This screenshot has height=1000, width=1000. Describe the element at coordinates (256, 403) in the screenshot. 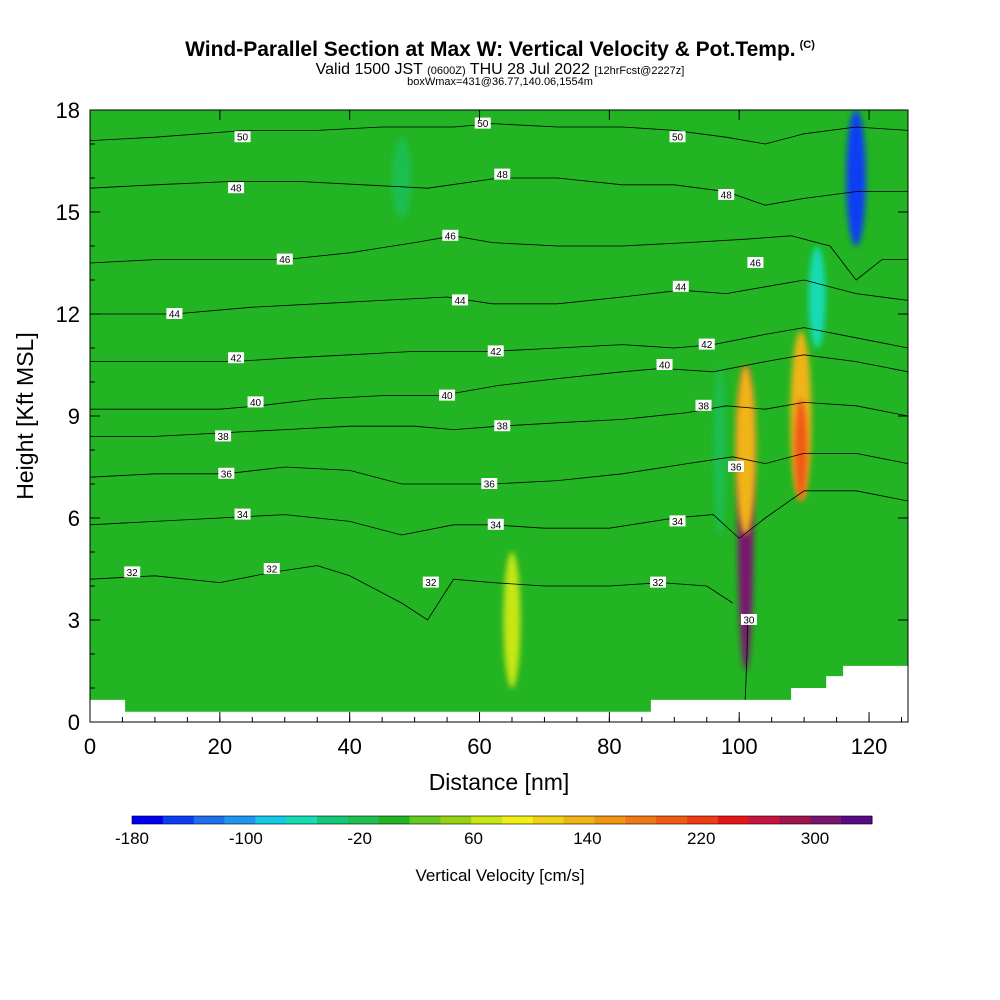

I see `contour-label-text: 40` at that location.